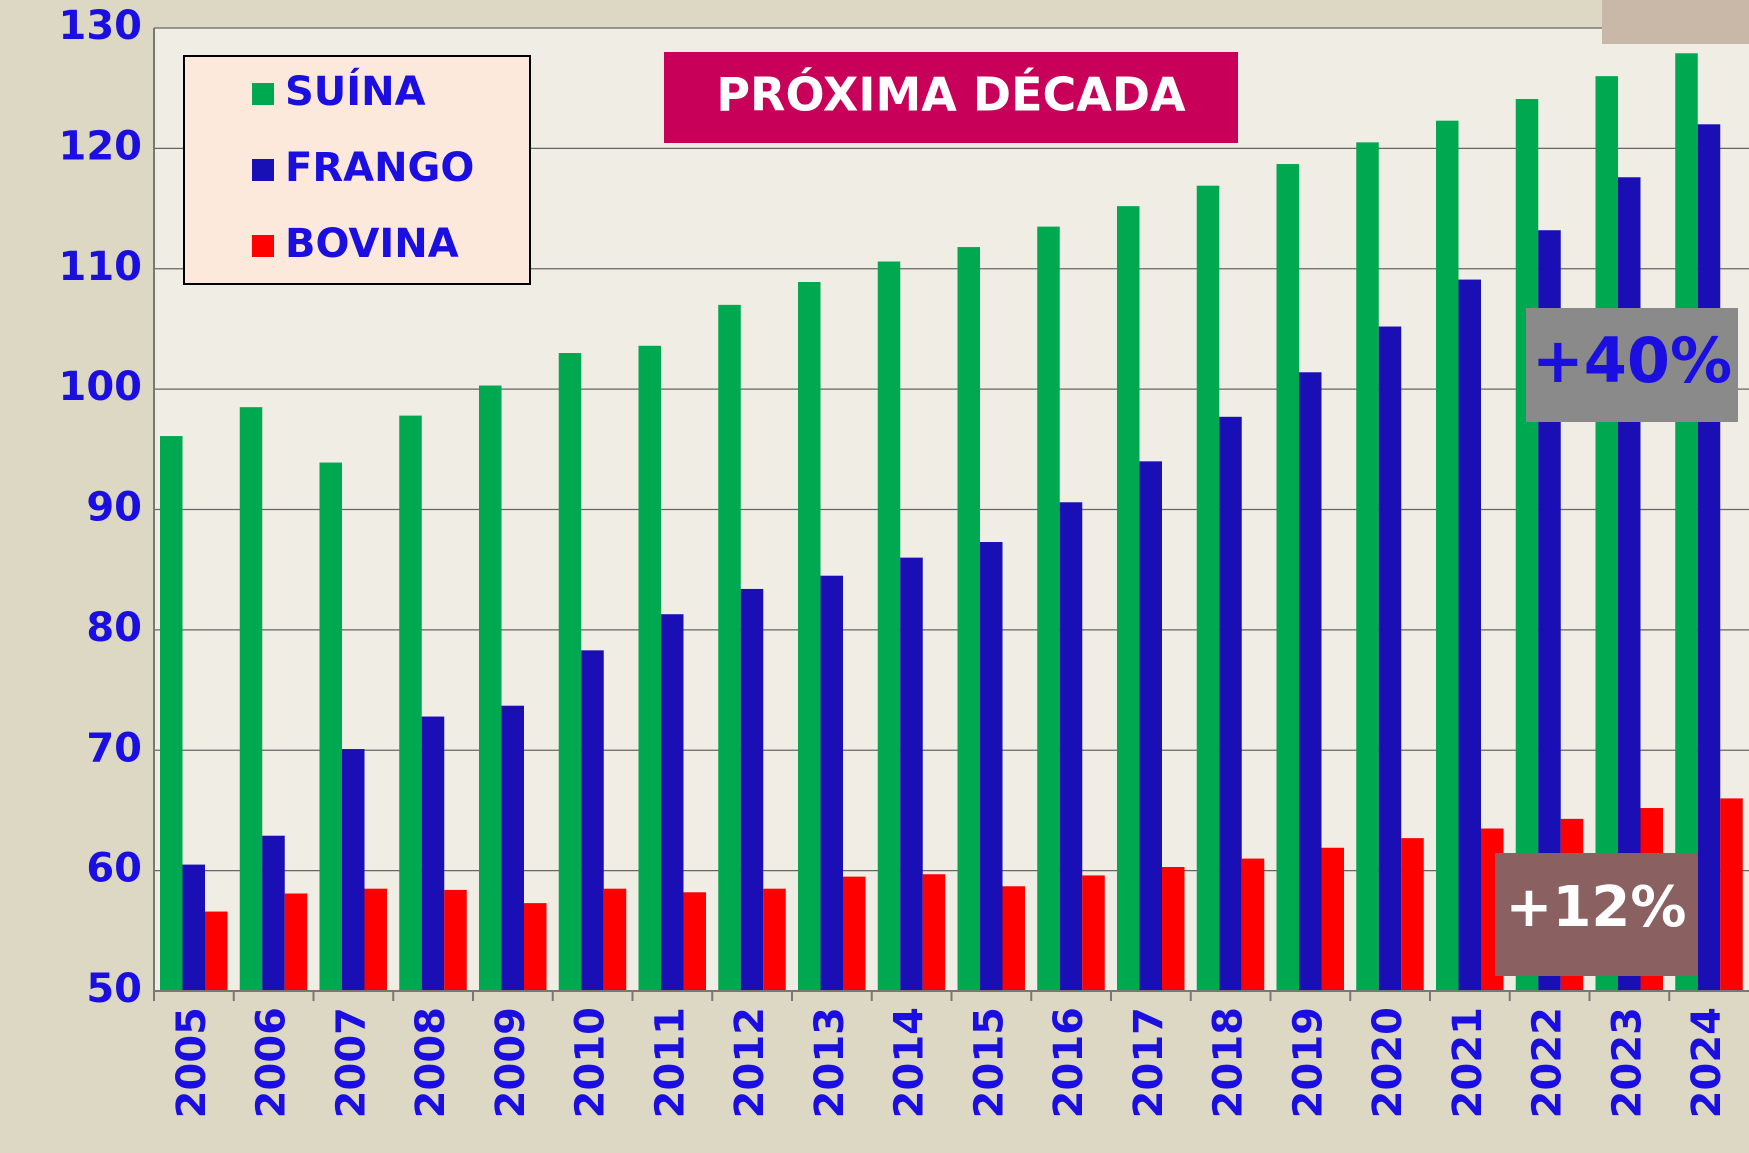 This screenshot has height=1153, width=1749. What do you see at coordinates (910, 1062) in the screenshot?
I see `x-tick-label: 2014` at bounding box center [910, 1062].